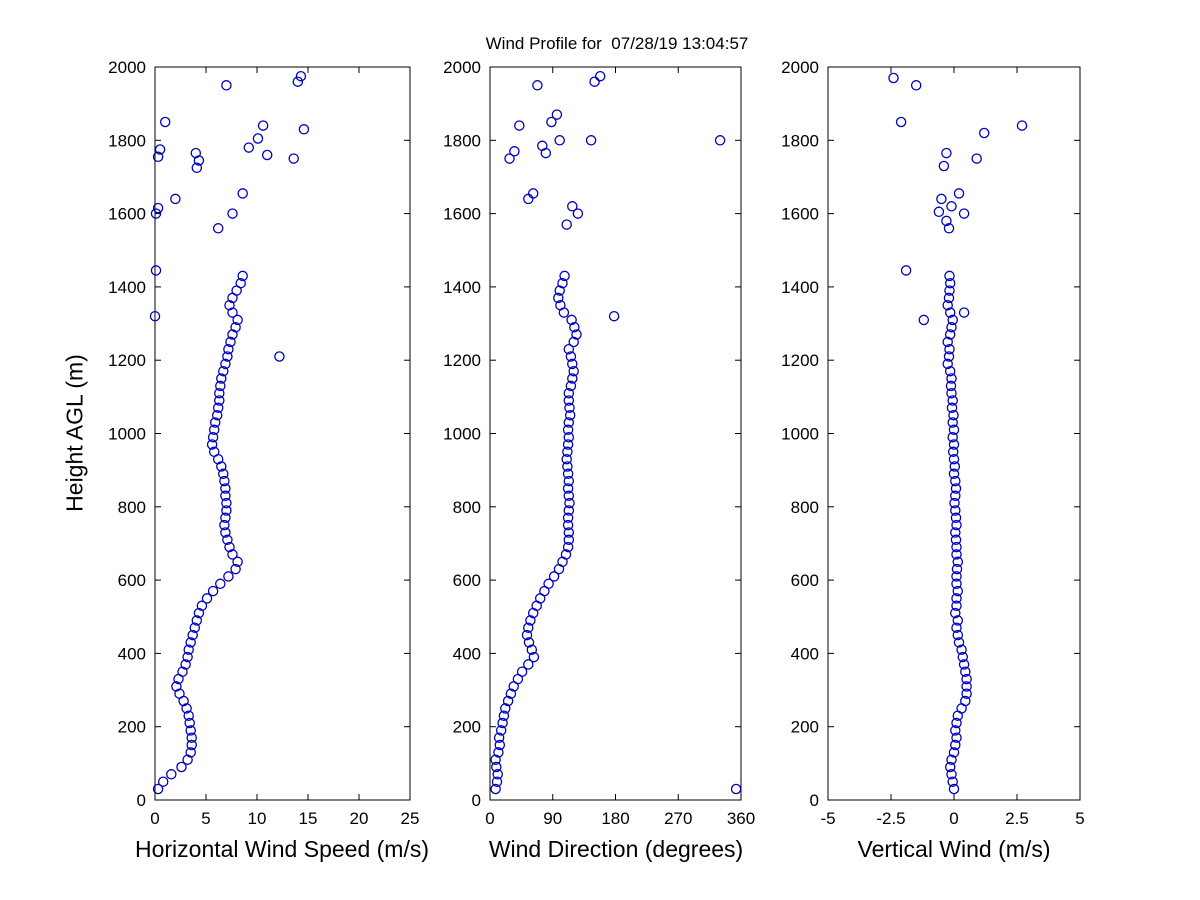  What do you see at coordinates (74, 433) in the screenshot?
I see `y-axis-label: Height AGL (m)` at bounding box center [74, 433].